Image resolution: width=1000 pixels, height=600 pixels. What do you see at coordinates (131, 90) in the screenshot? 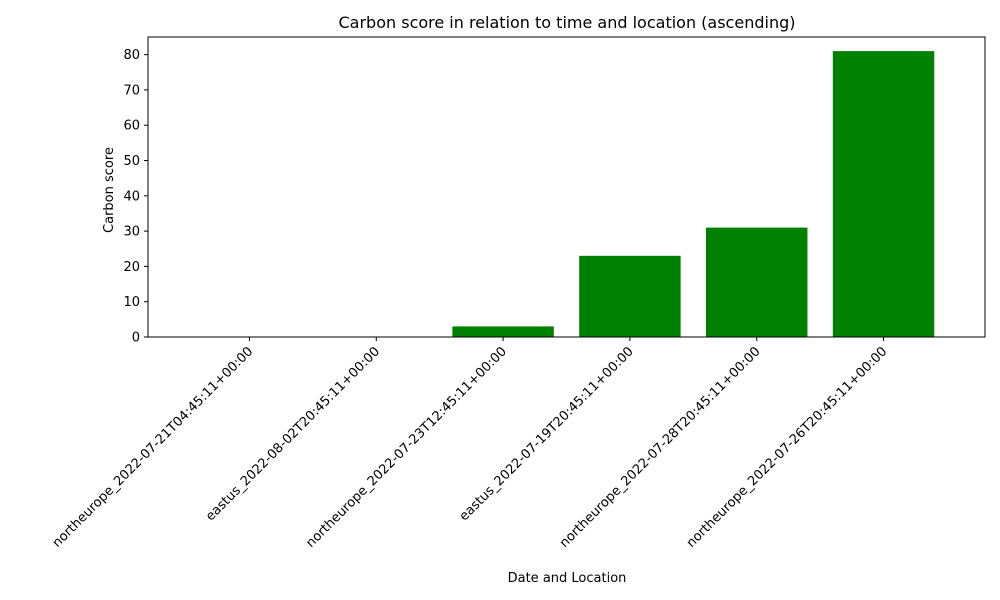
I see `y-tick-label-7: 70` at bounding box center [131, 90].